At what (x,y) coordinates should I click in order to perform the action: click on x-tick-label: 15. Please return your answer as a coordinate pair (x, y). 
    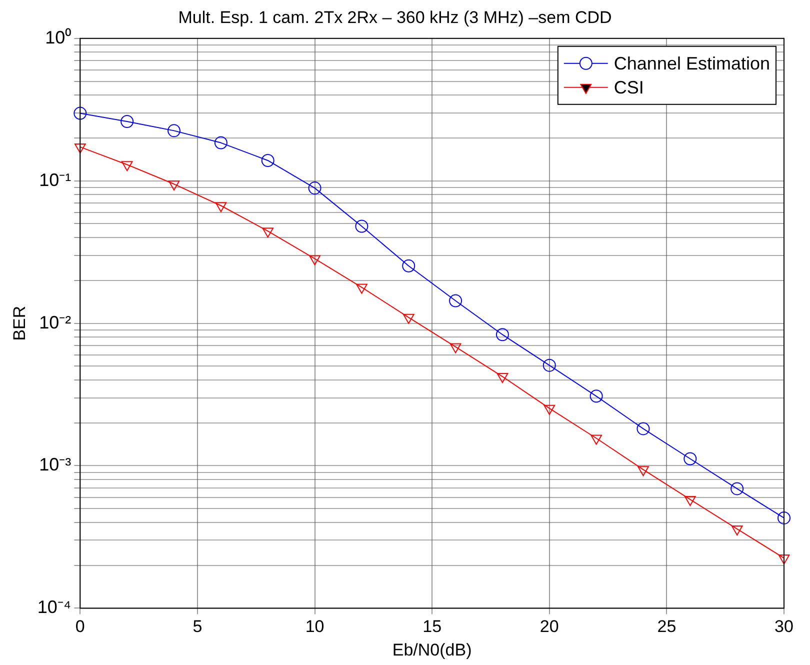
    Looking at the image, I should click on (432, 626).